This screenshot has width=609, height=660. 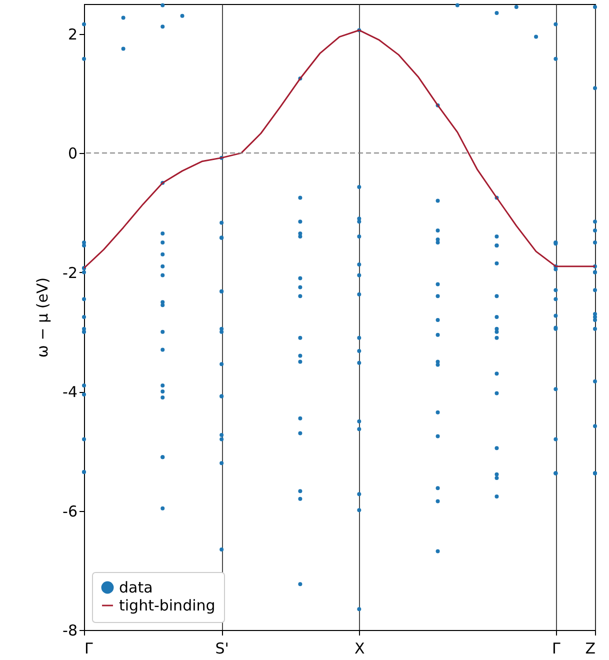 I want to click on legend-label: data, so click(x=136, y=587).